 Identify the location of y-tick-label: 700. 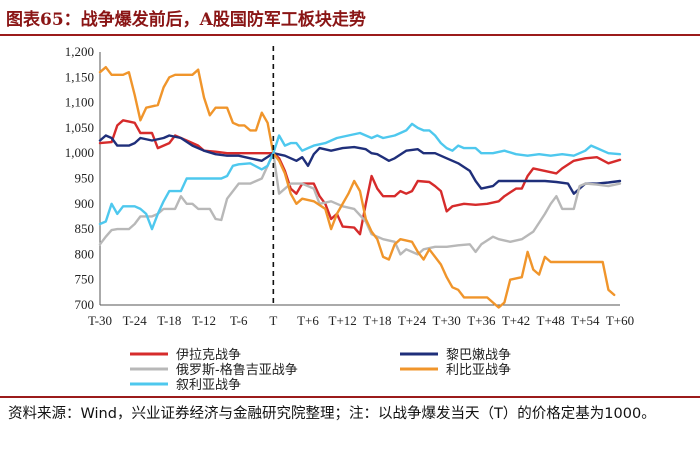
(85, 304).